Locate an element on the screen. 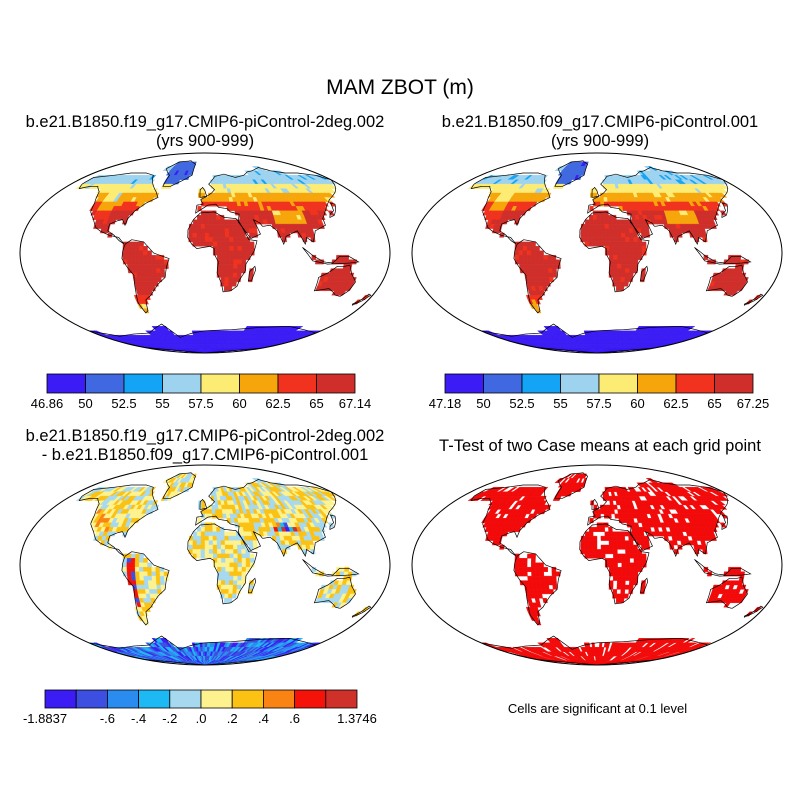 Image resolution: width=800 pixels, height=800 pixels. figure-title: MAM ZBOT (m) is located at coordinates (400, 87).